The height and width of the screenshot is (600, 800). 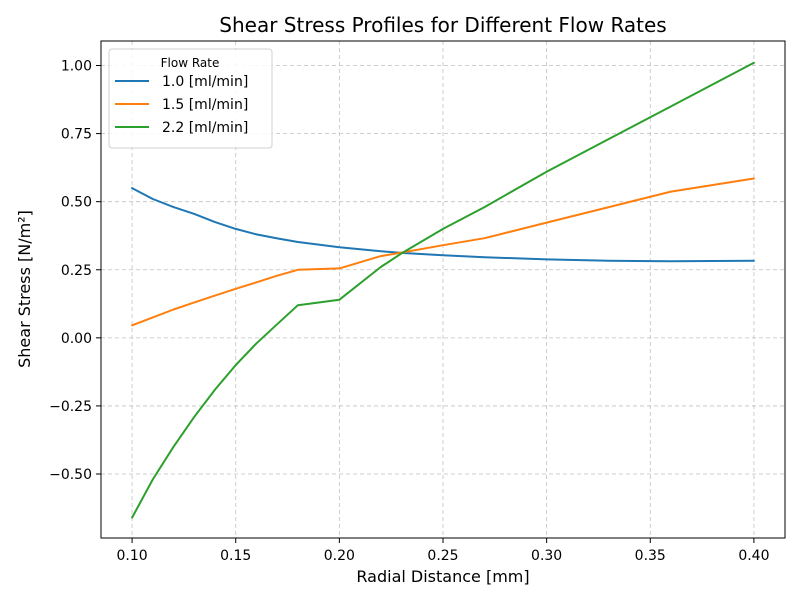 I want to click on y-tick-label: 0.75, so click(x=76, y=135).